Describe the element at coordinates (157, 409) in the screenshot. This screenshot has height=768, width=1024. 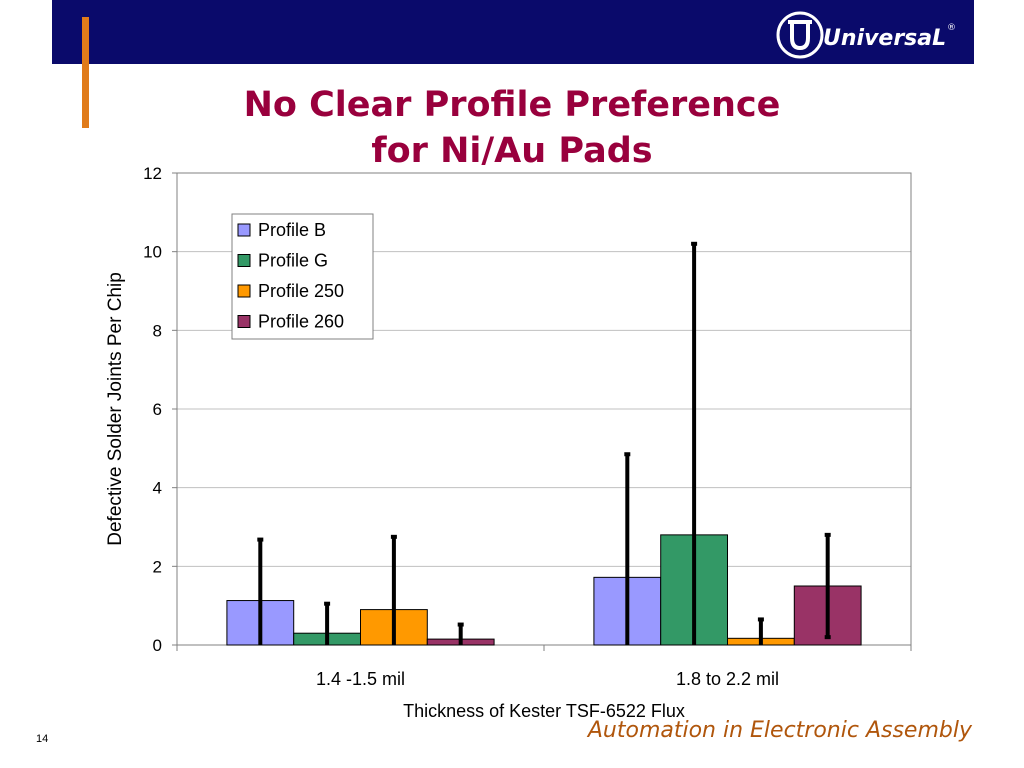
I see `y-tick-label: 6` at that location.